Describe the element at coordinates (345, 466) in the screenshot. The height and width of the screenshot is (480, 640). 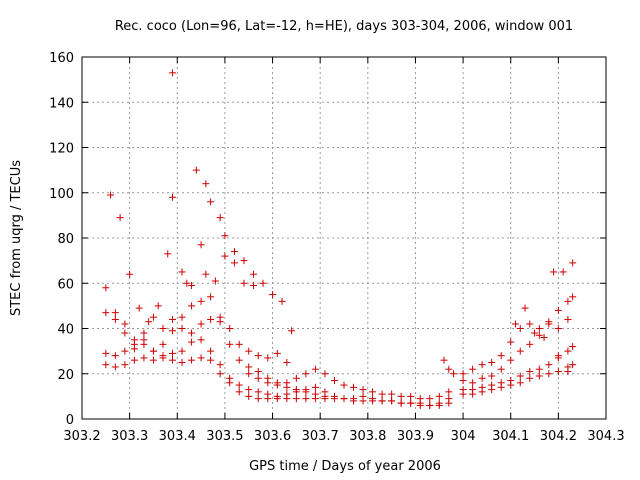
I see `x-axis-label: GPS time / Days of year 2006` at that location.